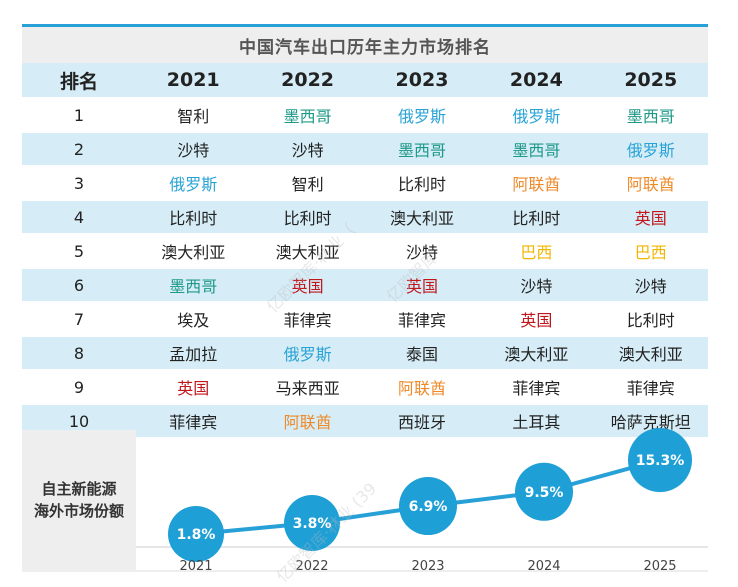 The width and height of the screenshot is (738, 587). I want to click on table-row: 5 澳大利亚 澳大利亚 沙特 巴西 巴西, so click(365, 252).